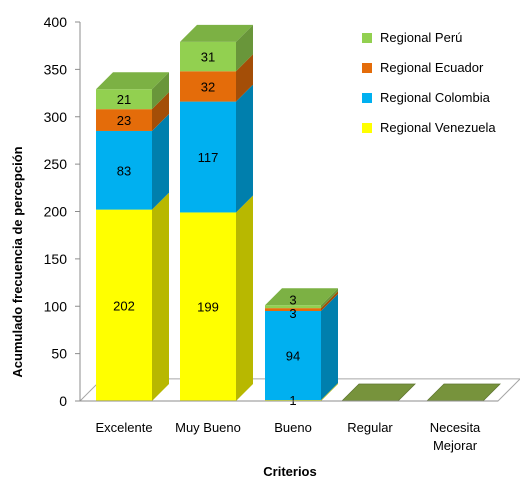  I want to click on y-tick-label: 350, so click(56, 69).